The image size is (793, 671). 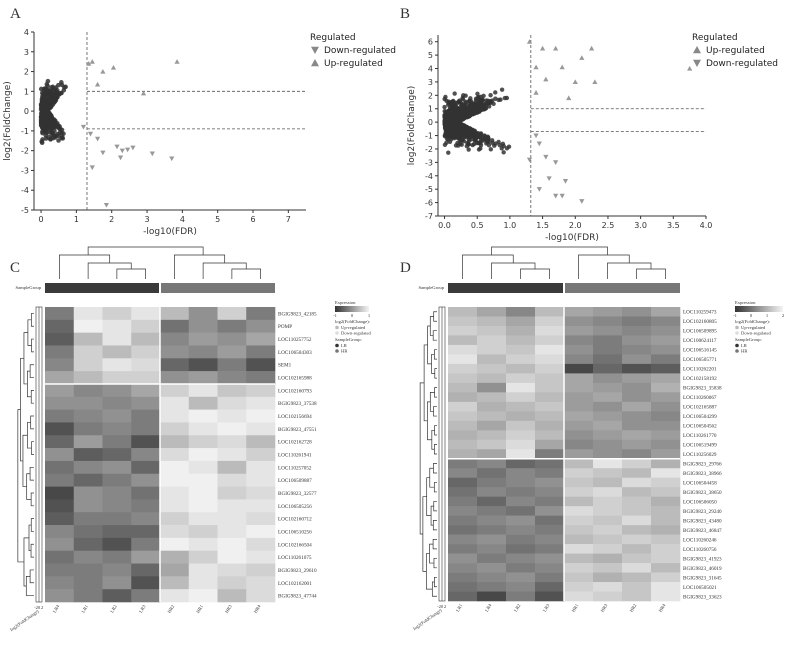 I want to click on sg-legend-entry: HR, so click(x=744, y=351).